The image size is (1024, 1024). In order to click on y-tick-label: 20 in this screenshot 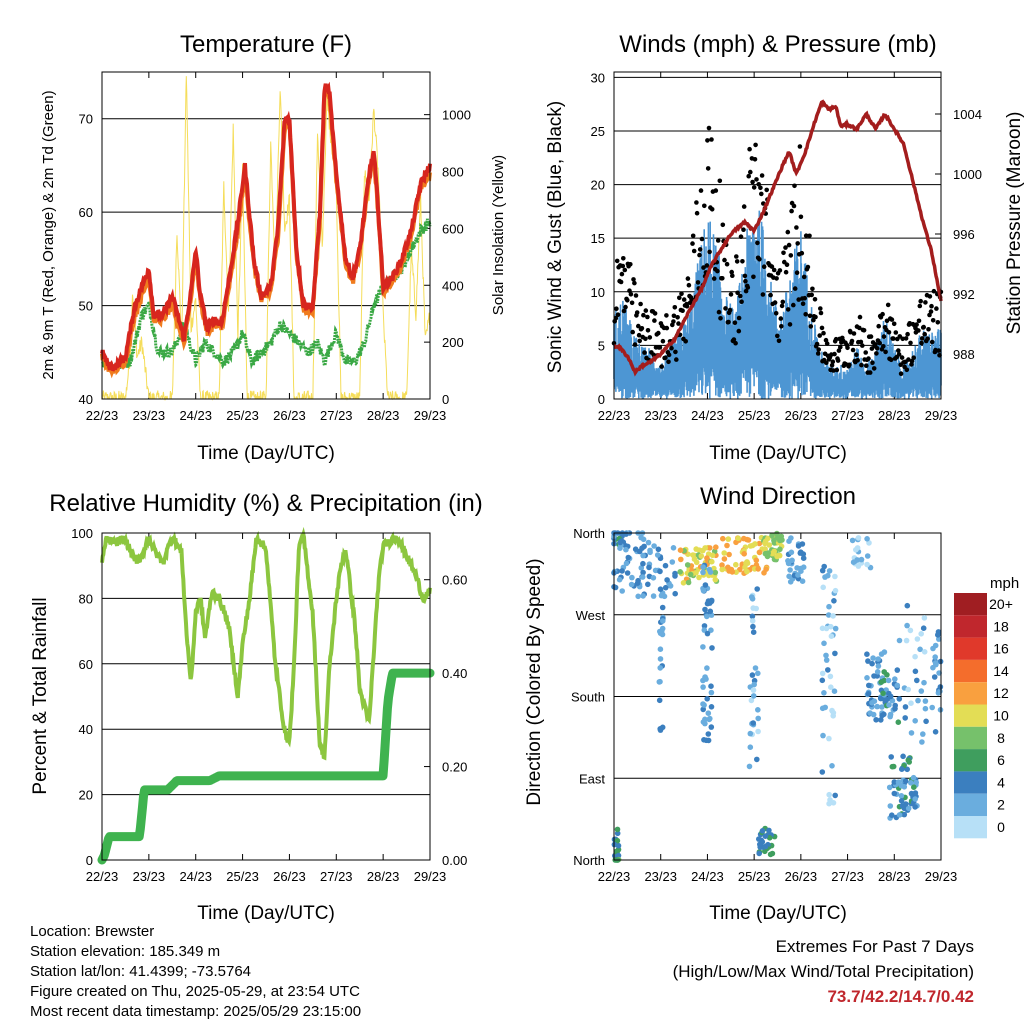, I will do `click(598, 185)`.